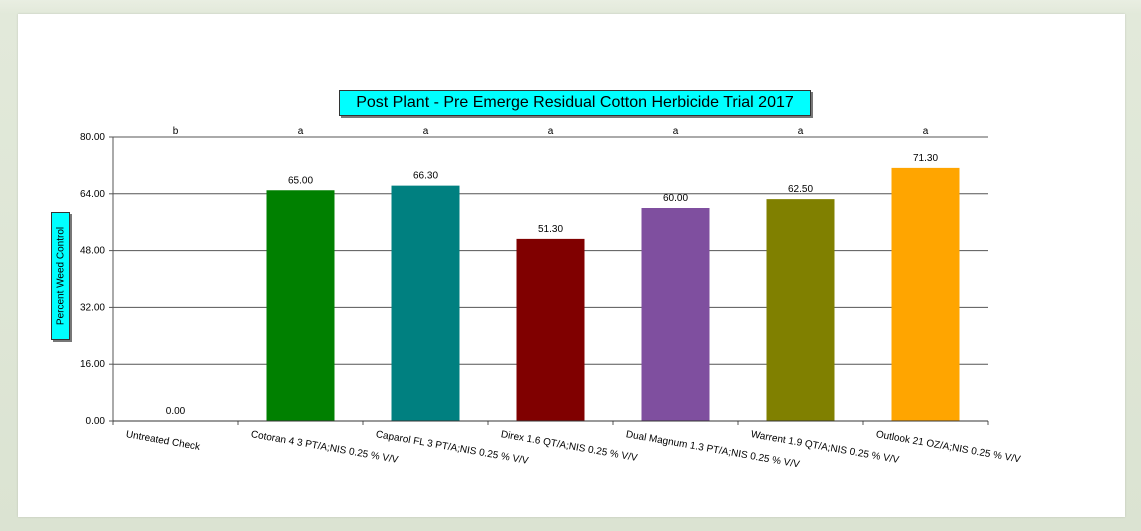 Image resolution: width=1141 pixels, height=531 pixels. What do you see at coordinates (675, 198) in the screenshot?
I see `bar-value-label: 60.00` at bounding box center [675, 198].